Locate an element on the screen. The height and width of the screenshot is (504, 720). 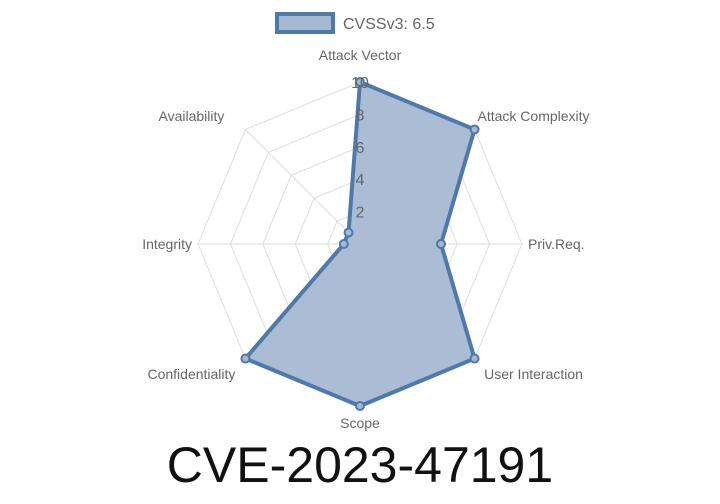
grid-spoke is located at coordinates (303, 187).